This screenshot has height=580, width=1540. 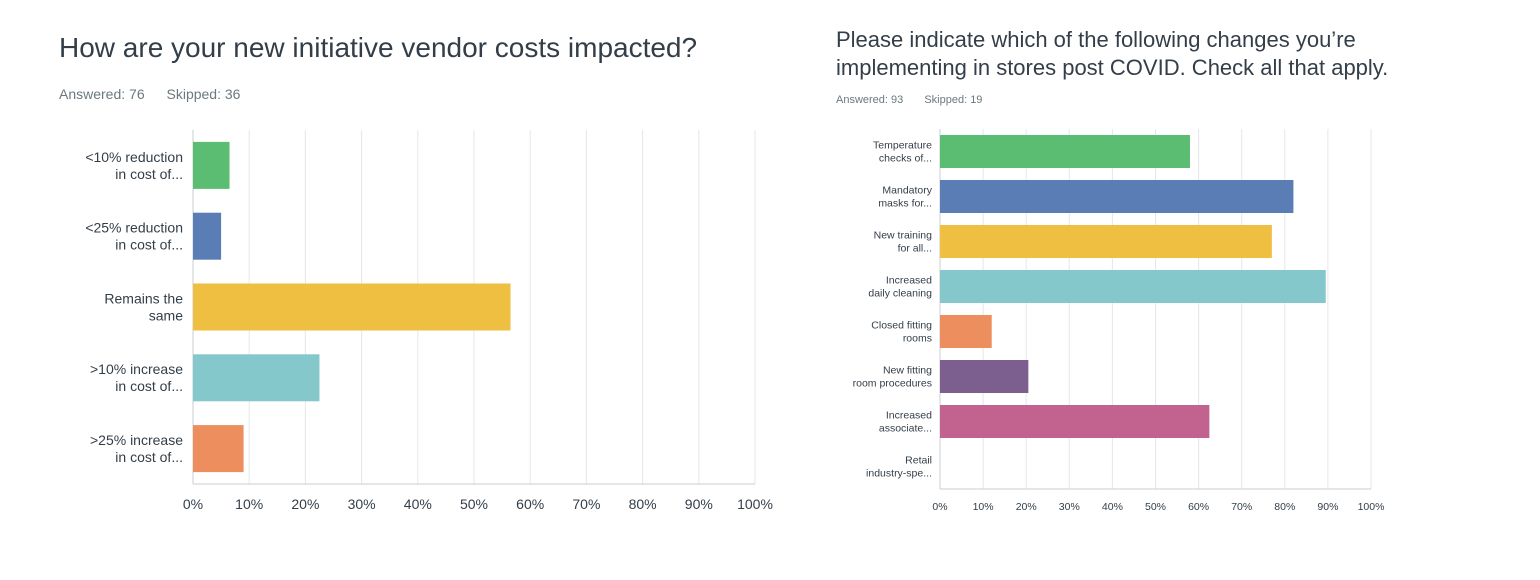 What do you see at coordinates (893, 377) in the screenshot?
I see `category-label: New fitting room procedures` at bounding box center [893, 377].